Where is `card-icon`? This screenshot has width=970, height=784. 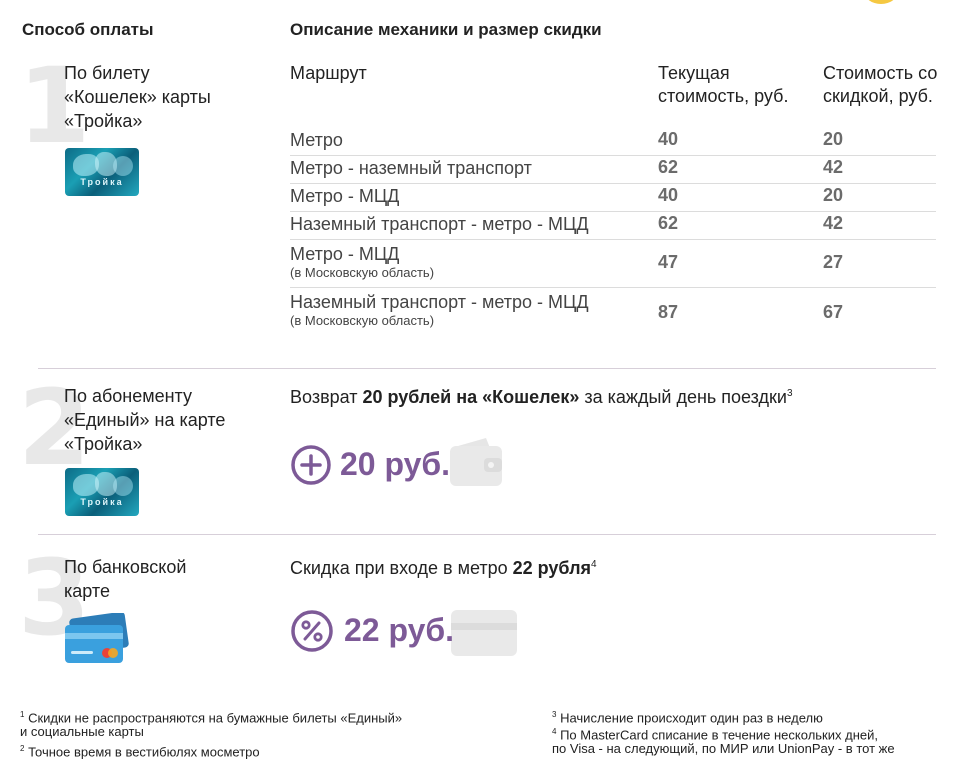
card-icon is located at coordinates (484, 633).